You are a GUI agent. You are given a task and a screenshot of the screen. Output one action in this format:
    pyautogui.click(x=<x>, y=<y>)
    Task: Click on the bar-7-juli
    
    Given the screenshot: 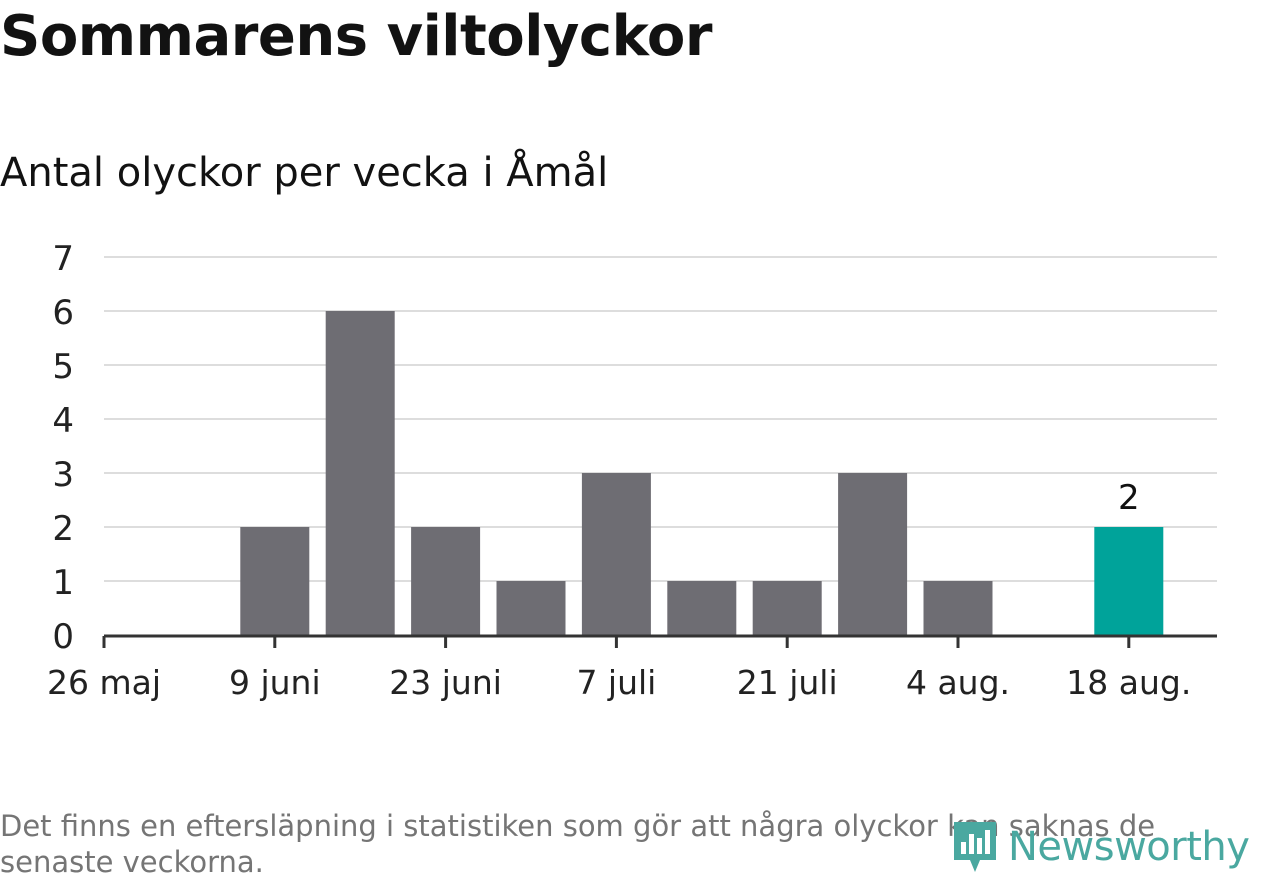 What is the action you would take?
    pyautogui.click(x=616, y=554)
    